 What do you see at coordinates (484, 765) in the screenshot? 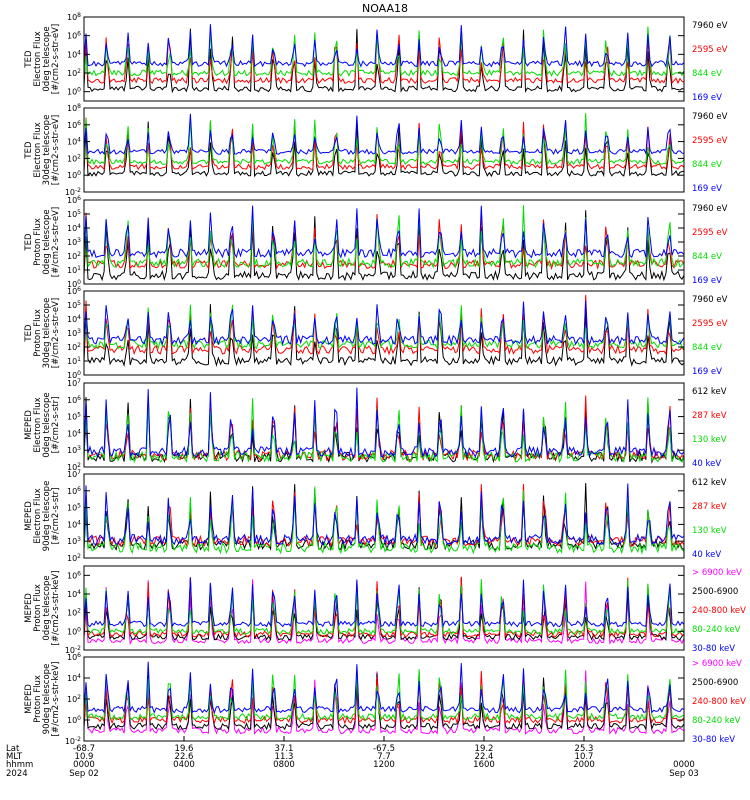
I see `x-tick-label-hhmm: 1600` at bounding box center [484, 765].